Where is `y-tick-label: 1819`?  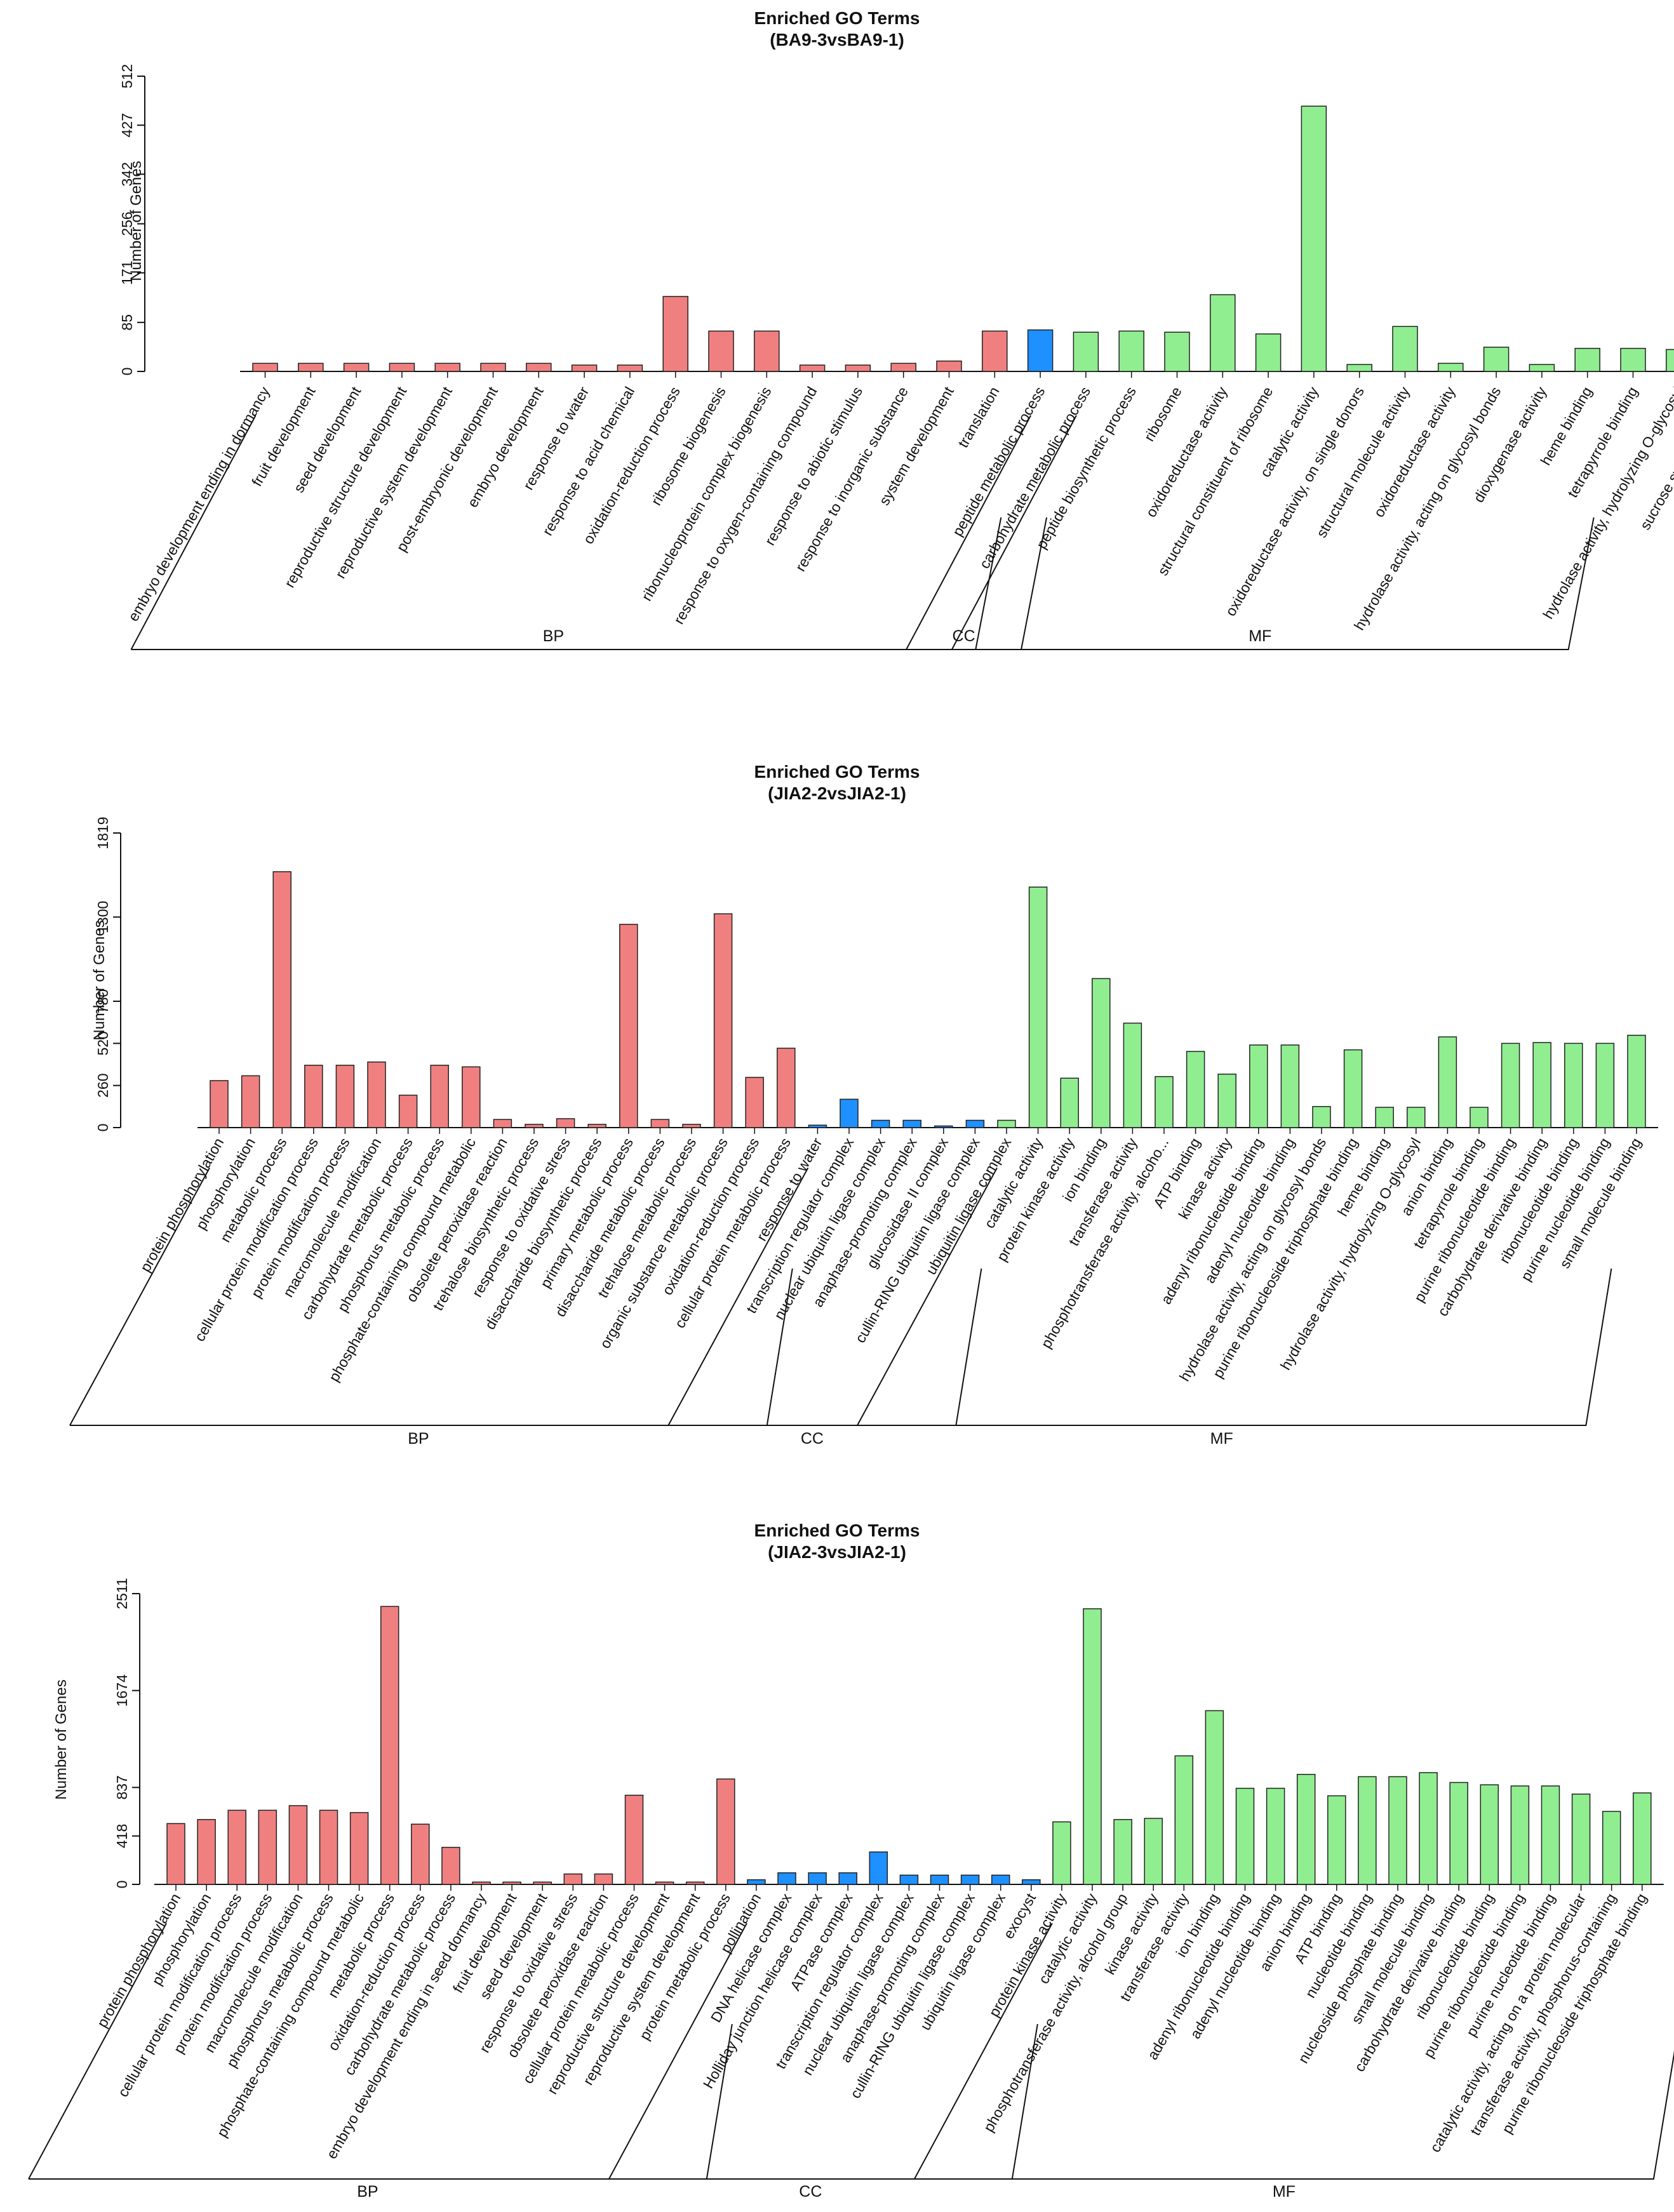
y-tick-label: 1819 is located at coordinates (103, 832).